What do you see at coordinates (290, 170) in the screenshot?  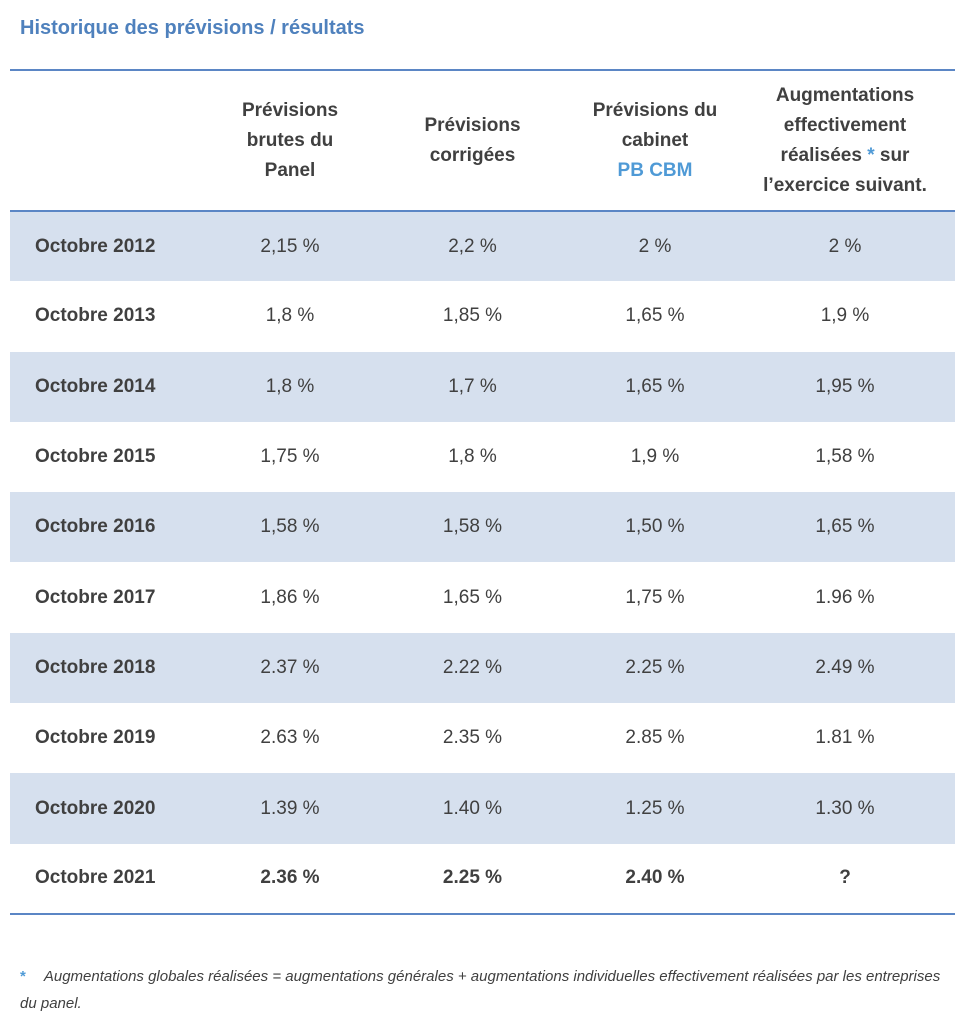 I see `header-brutes-line3: Panel` at bounding box center [290, 170].